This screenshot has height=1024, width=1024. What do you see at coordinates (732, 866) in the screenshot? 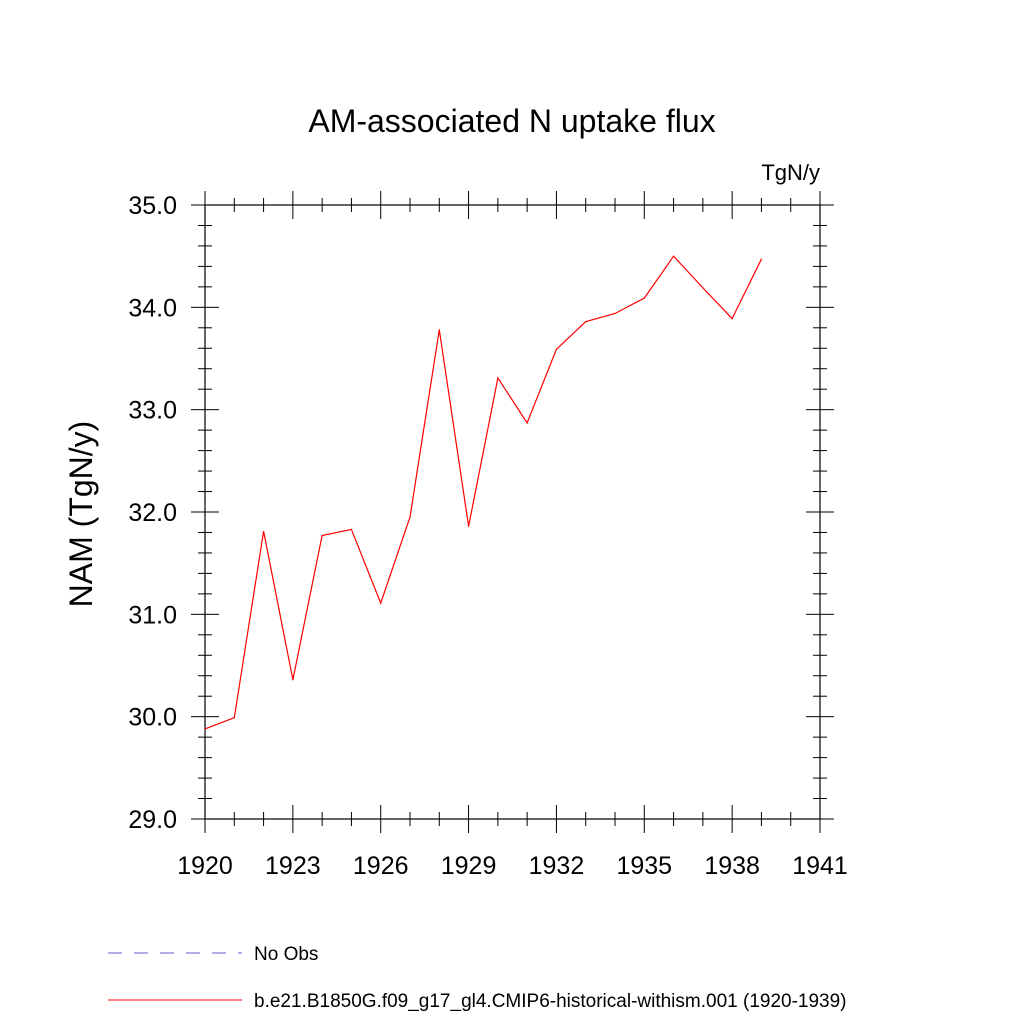
I see `x-tick-label: 1938` at bounding box center [732, 866].